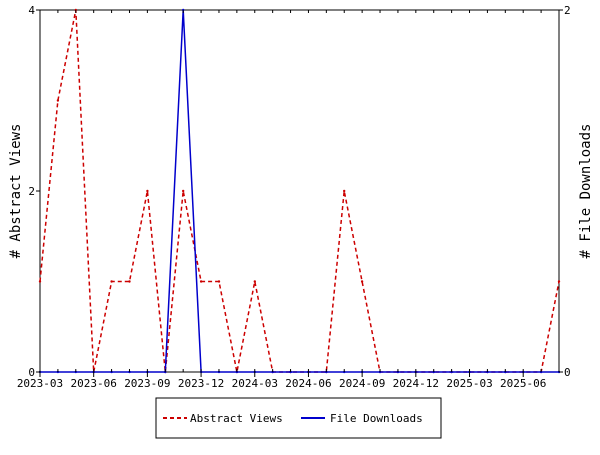  What do you see at coordinates (416, 383) in the screenshot?
I see `x-tick-label: 2024-12` at bounding box center [416, 383].